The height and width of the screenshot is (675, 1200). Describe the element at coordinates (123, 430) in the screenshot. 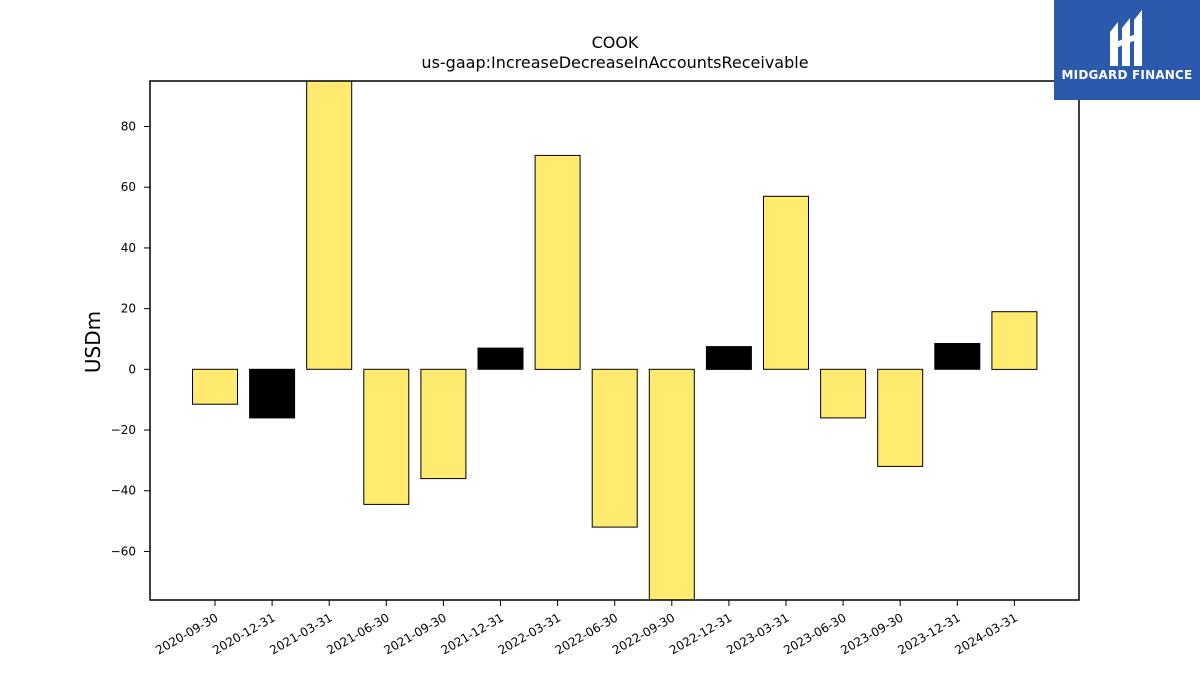

I see `y-tick-label: −20` at that location.